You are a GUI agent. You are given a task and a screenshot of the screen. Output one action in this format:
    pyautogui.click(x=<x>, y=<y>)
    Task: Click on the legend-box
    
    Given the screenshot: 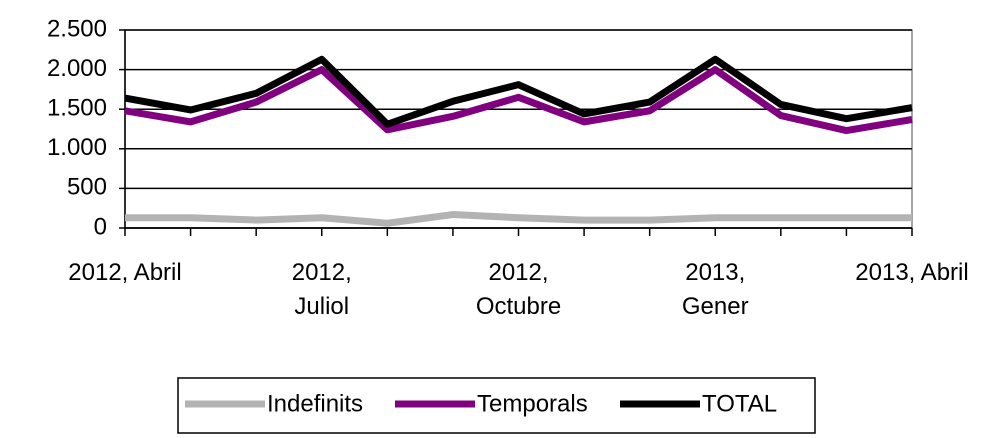 What is the action you would take?
    pyautogui.click(x=496, y=405)
    